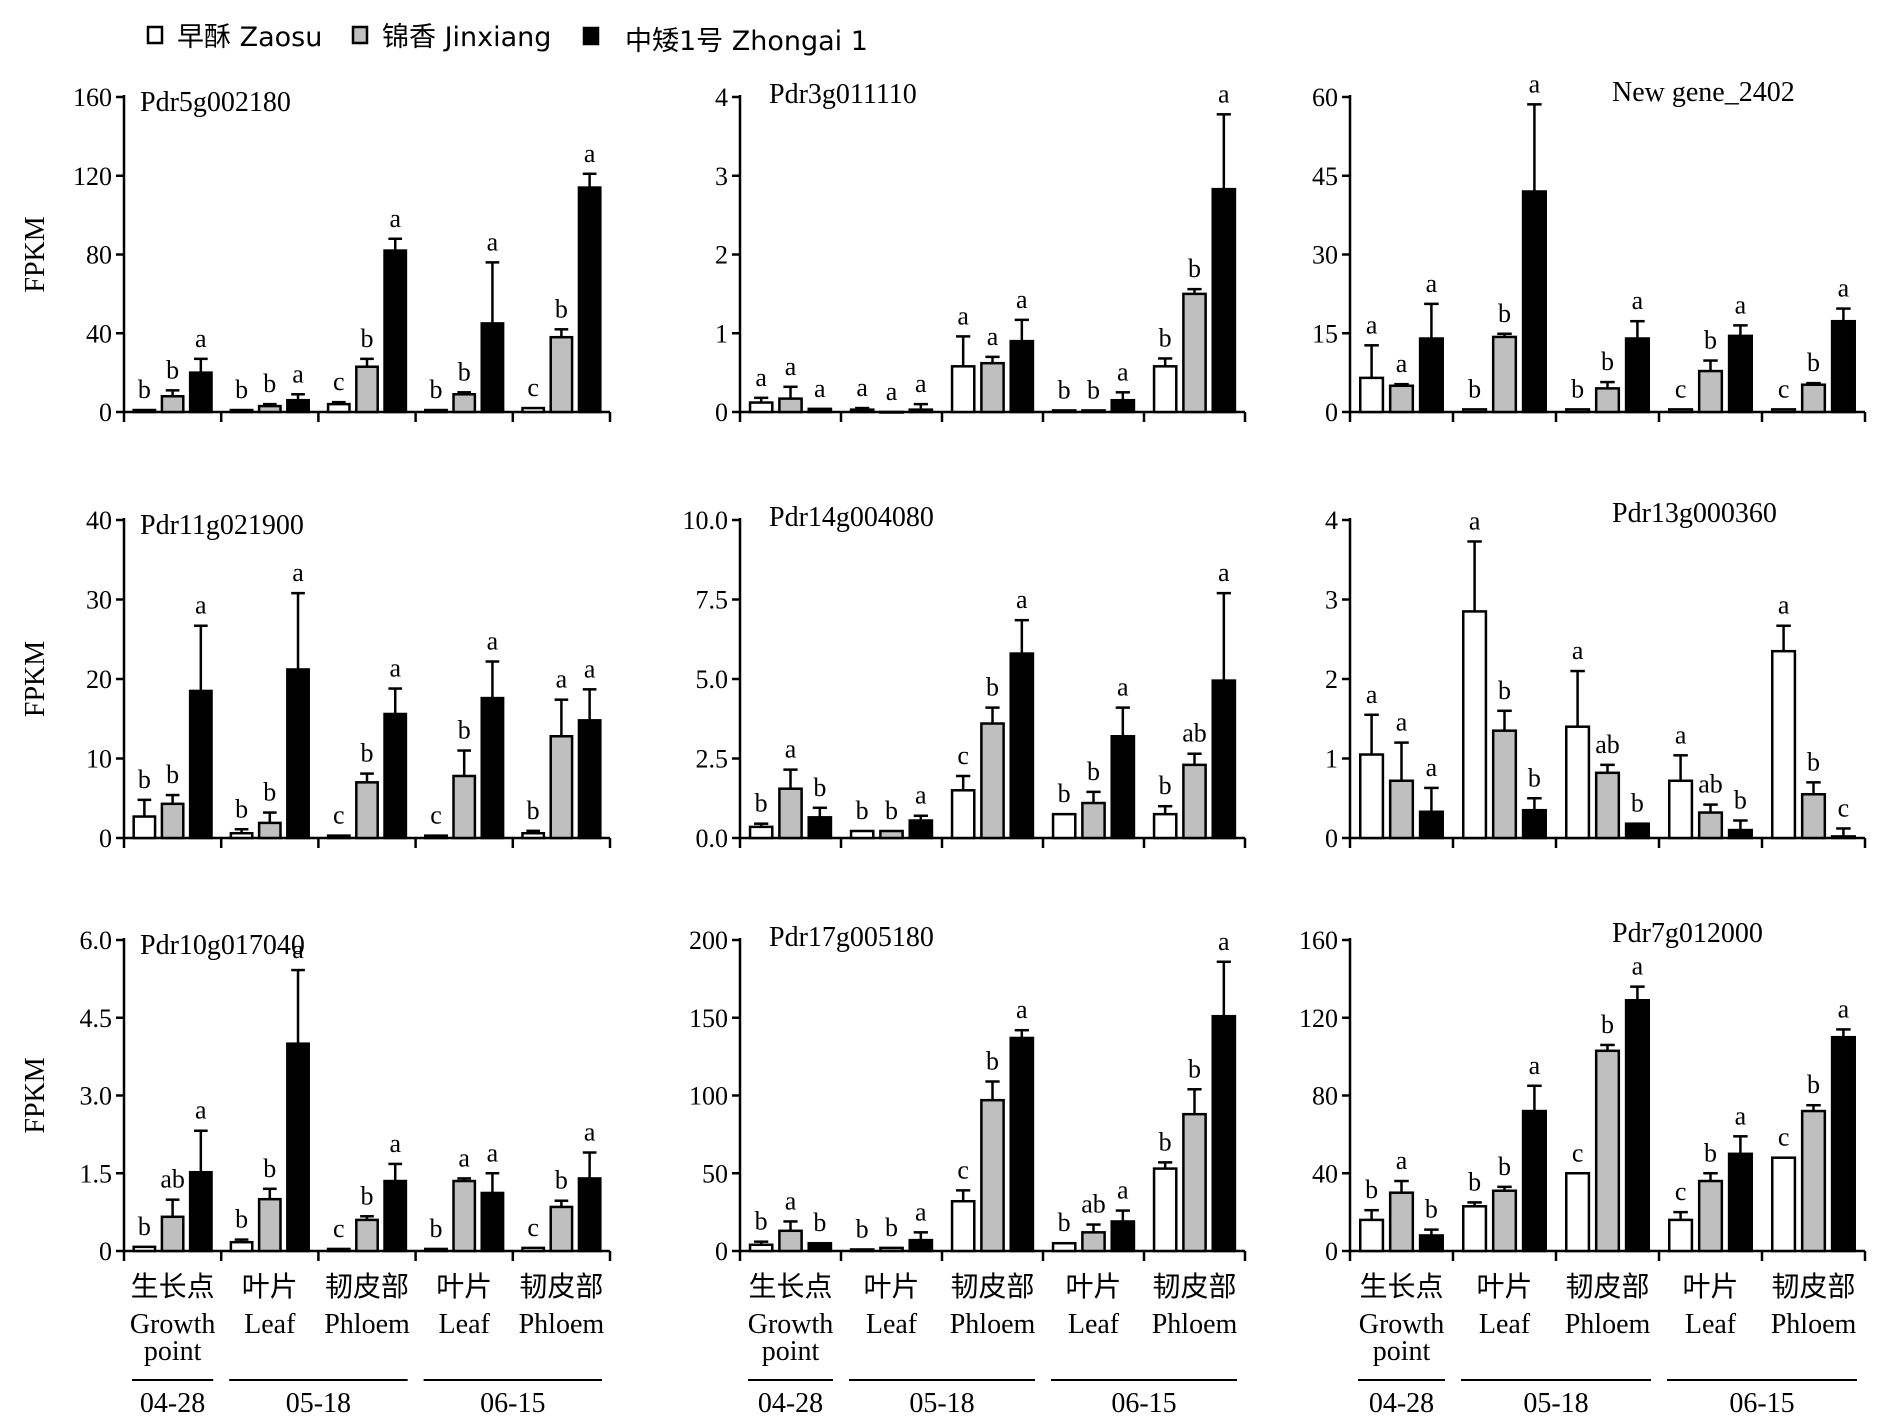  What do you see at coordinates (99, 759) in the screenshot?
I see `y-tick-label: 10` at bounding box center [99, 759].